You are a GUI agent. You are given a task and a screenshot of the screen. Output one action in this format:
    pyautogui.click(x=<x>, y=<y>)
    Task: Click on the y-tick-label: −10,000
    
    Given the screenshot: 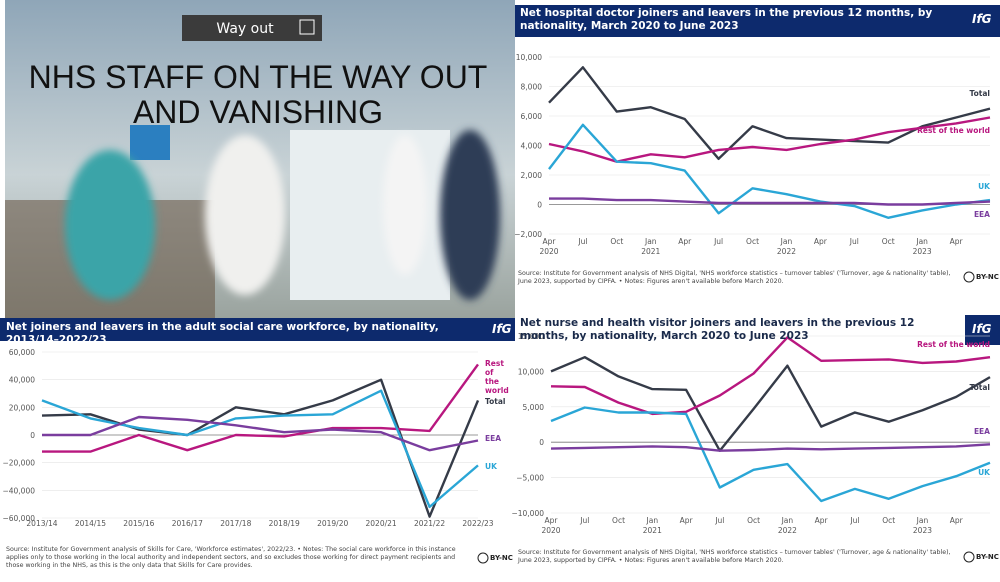 What is the action you would take?
    pyautogui.click(x=527, y=513)
    